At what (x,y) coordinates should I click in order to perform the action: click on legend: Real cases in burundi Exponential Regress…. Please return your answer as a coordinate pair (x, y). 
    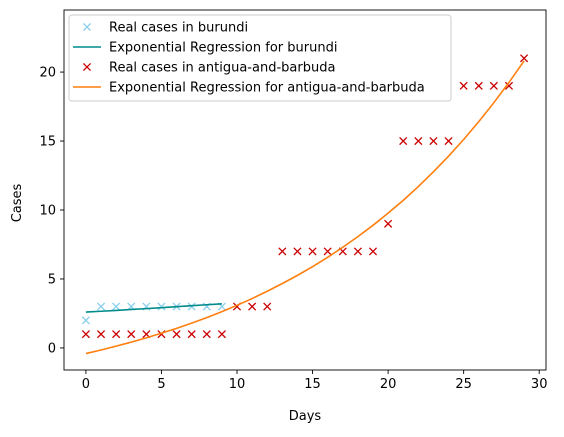
    Looking at the image, I should click on (260, 58).